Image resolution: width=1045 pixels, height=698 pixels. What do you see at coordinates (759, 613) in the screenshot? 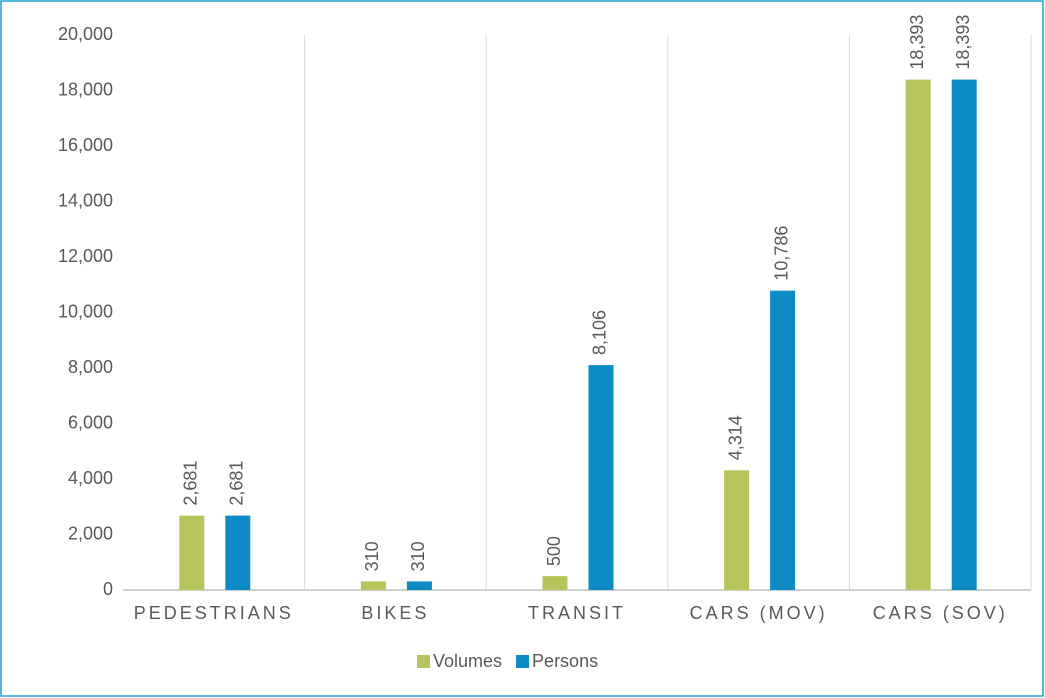
I see `x-tick-label: CARS (MOV)` at bounding box center [759, 613].